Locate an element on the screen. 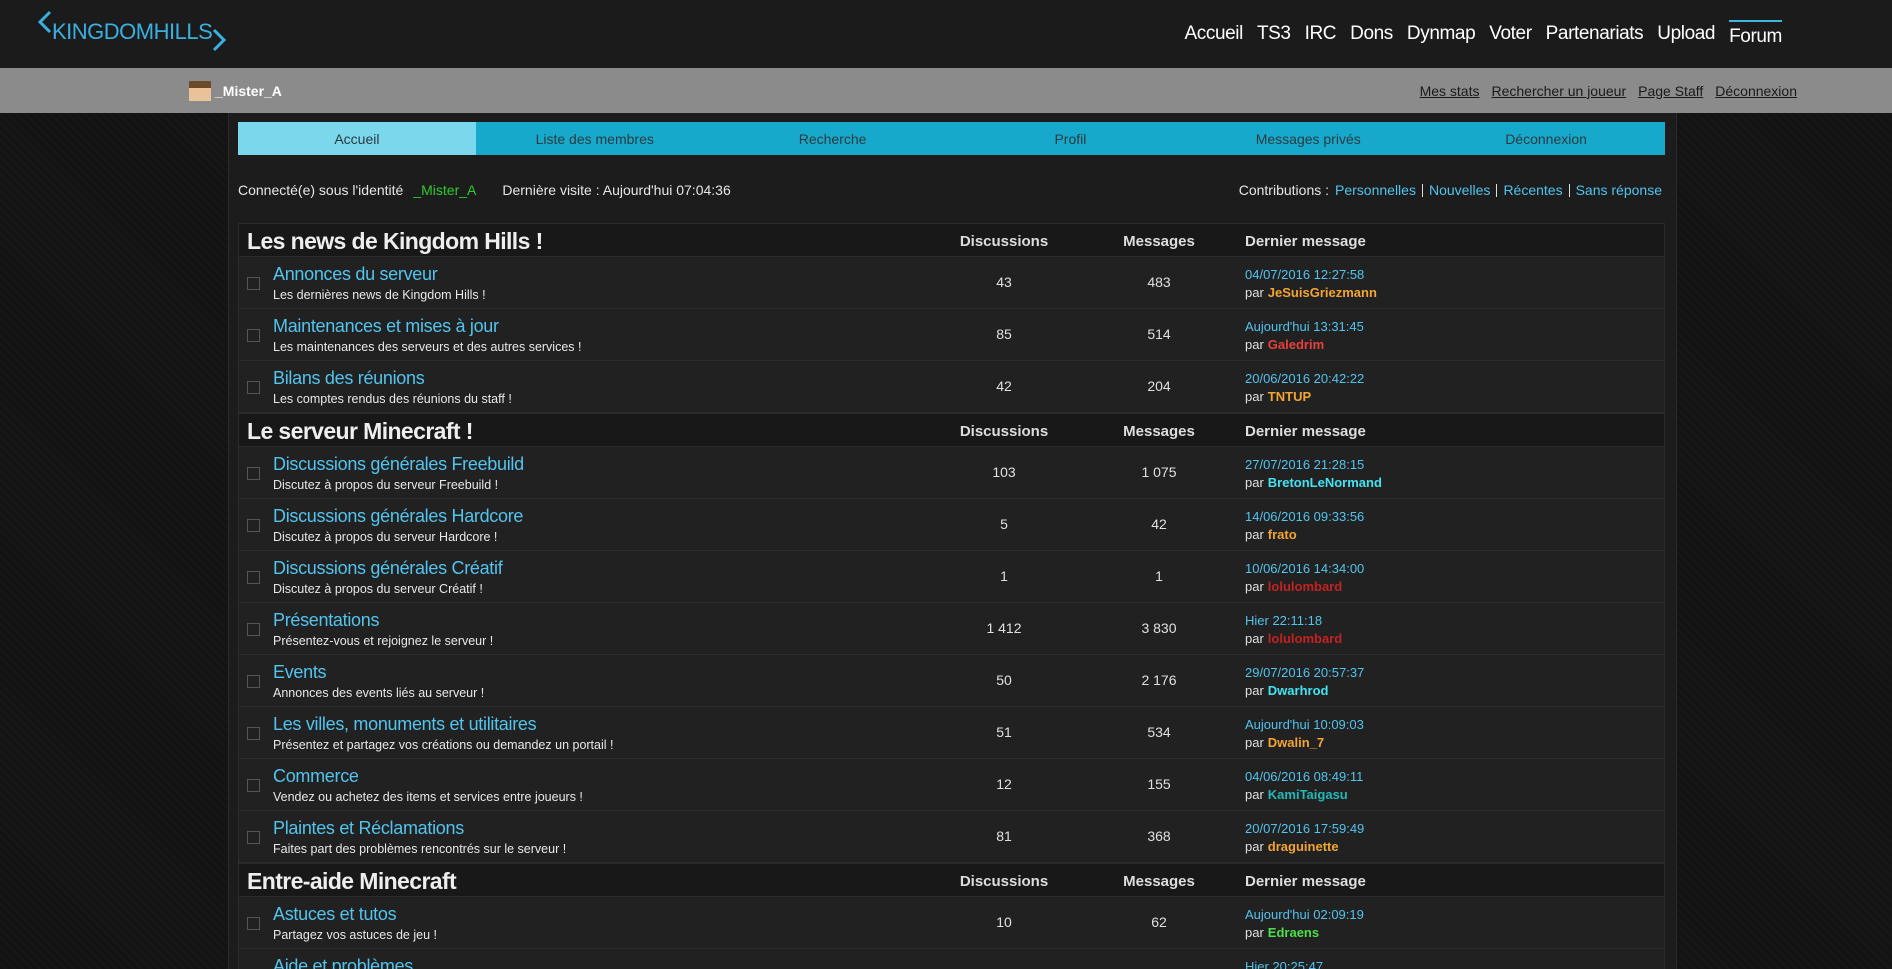  last-post-date: Hier 20:25:47 is located at coordinates (1284, 964).